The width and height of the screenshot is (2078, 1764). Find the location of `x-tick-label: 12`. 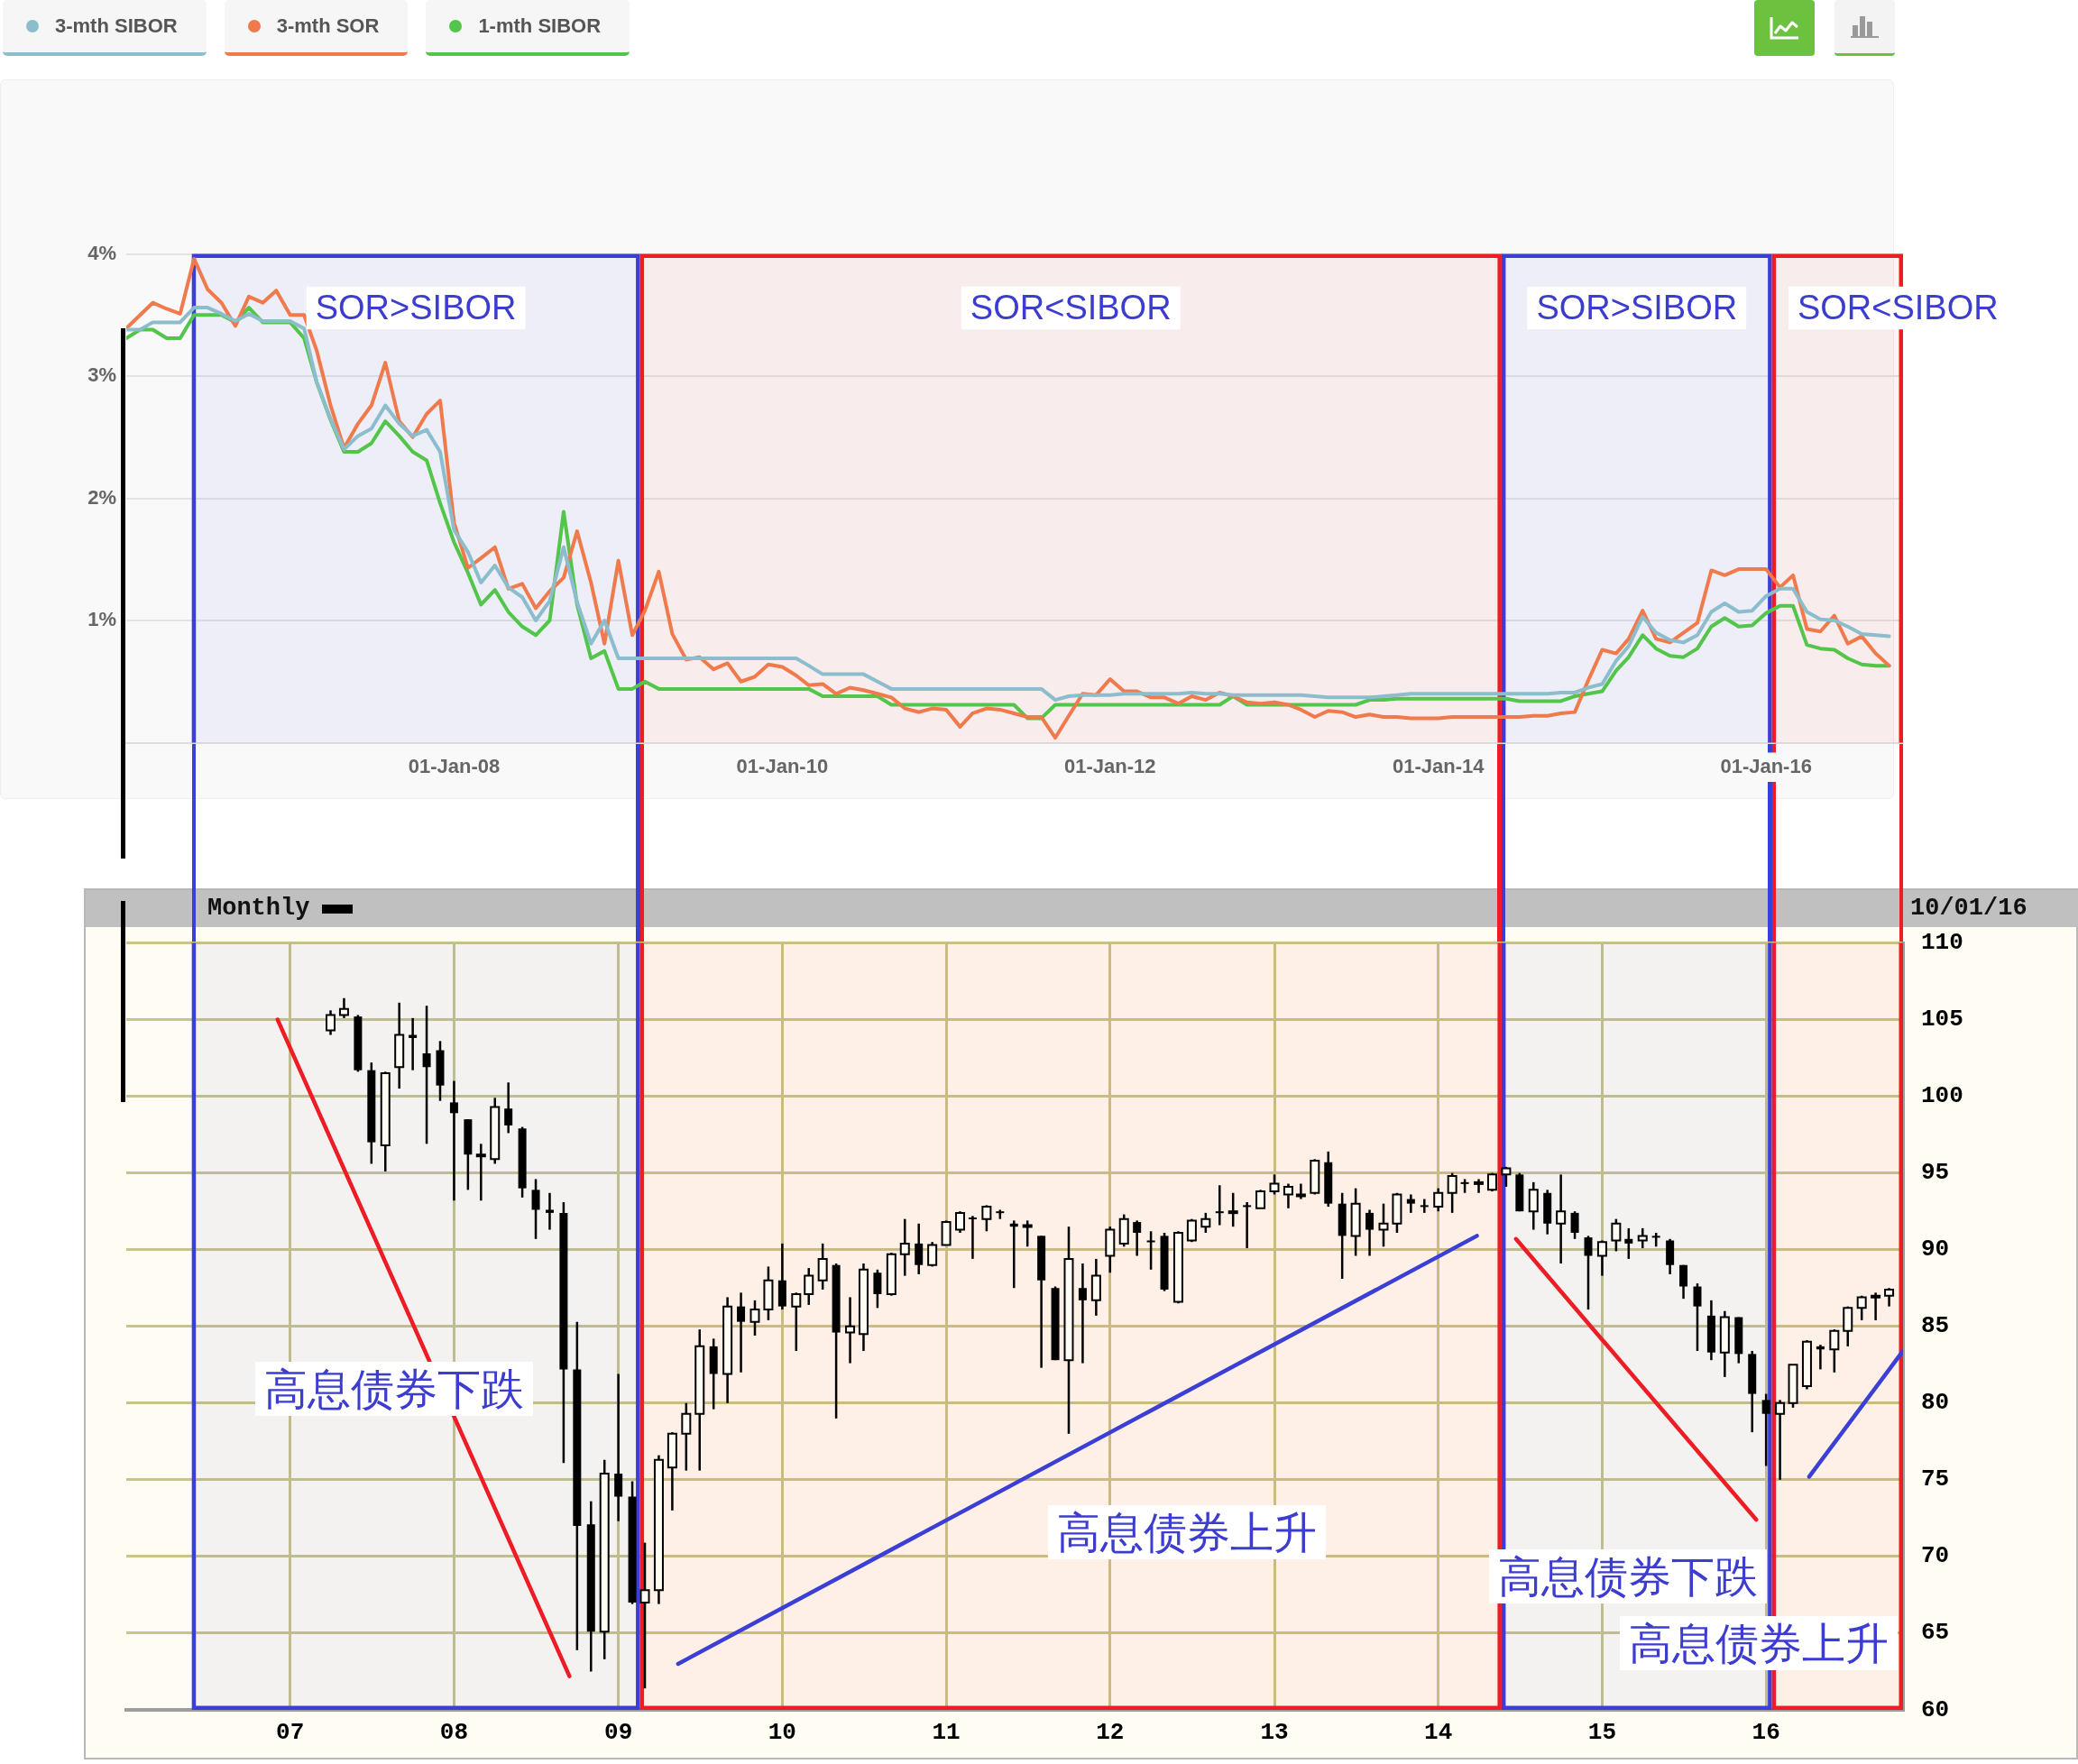

x-tick-label: 12 is located at coordinates (1110, 1733).